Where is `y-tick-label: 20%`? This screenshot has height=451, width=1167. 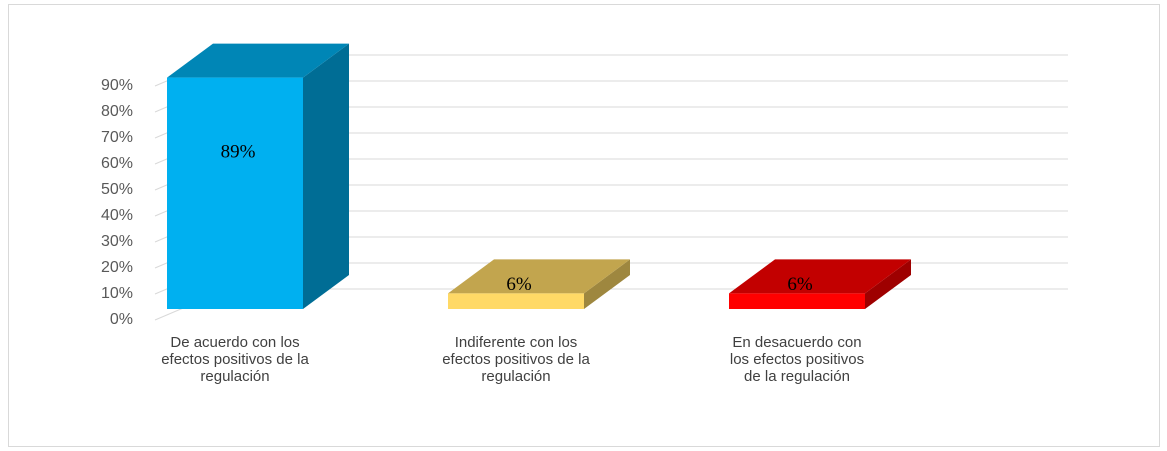 y-tick-label: 20% is located at coordinates (117, 267).